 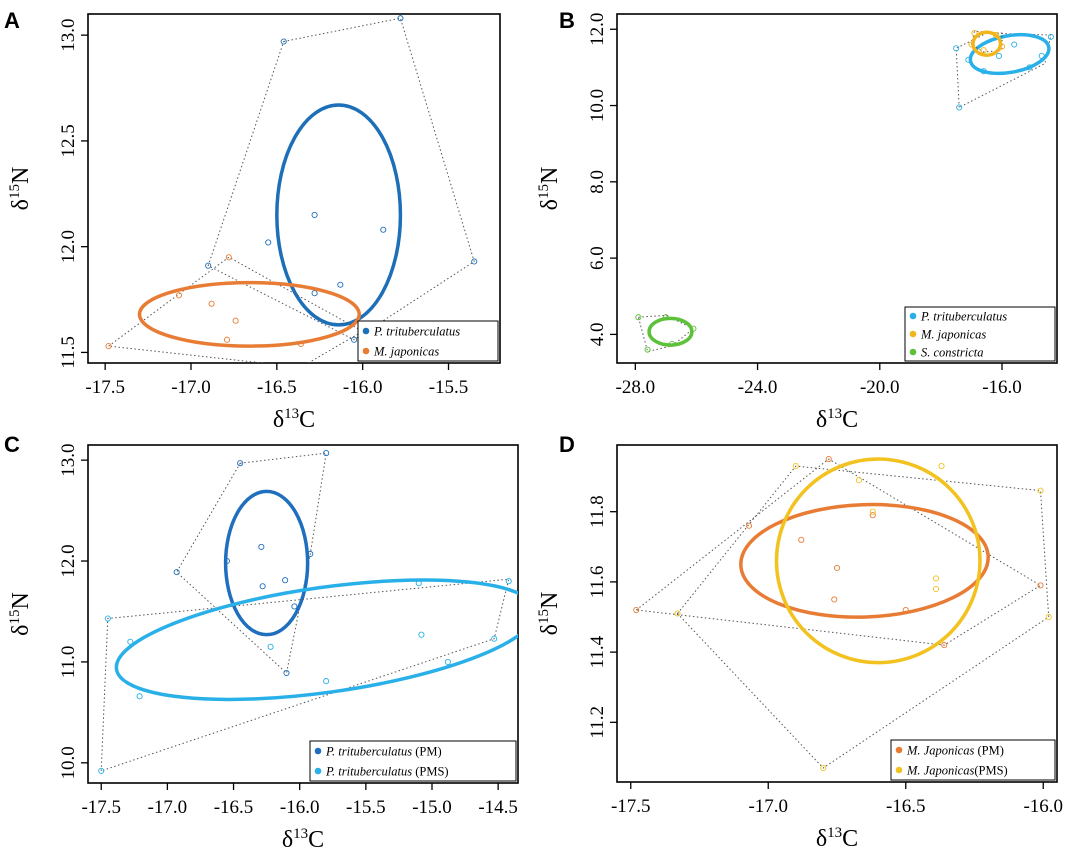 I want to click on y-tick-label: 11.0, so click(x=68, y=662).